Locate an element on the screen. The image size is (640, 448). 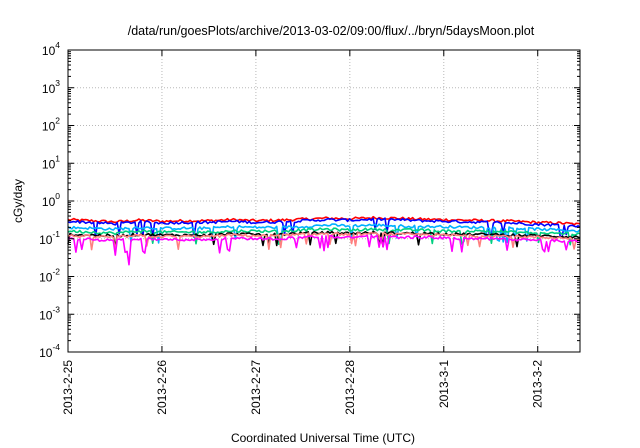
y-tick-label: 10⁰ is located at coordinates (51, 200).